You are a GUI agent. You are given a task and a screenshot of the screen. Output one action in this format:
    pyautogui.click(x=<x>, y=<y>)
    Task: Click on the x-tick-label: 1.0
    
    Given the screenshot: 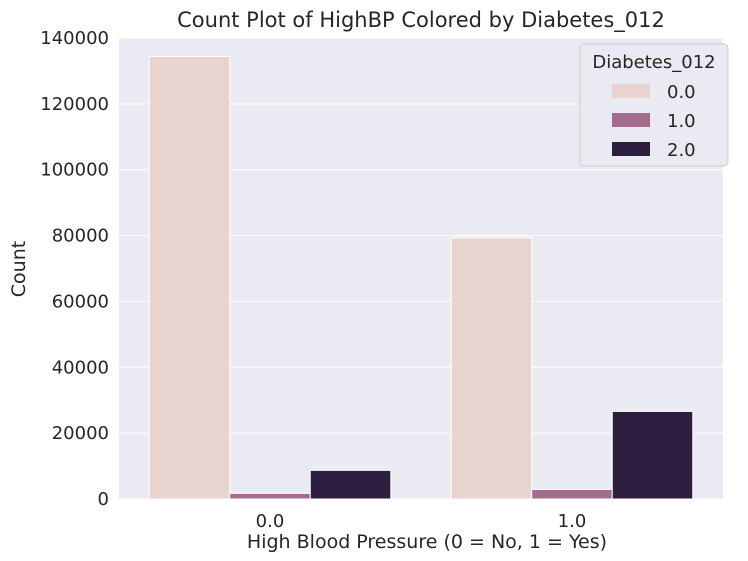 What is the action you would take?
    pyautogui.click(x=572, y=521)
    